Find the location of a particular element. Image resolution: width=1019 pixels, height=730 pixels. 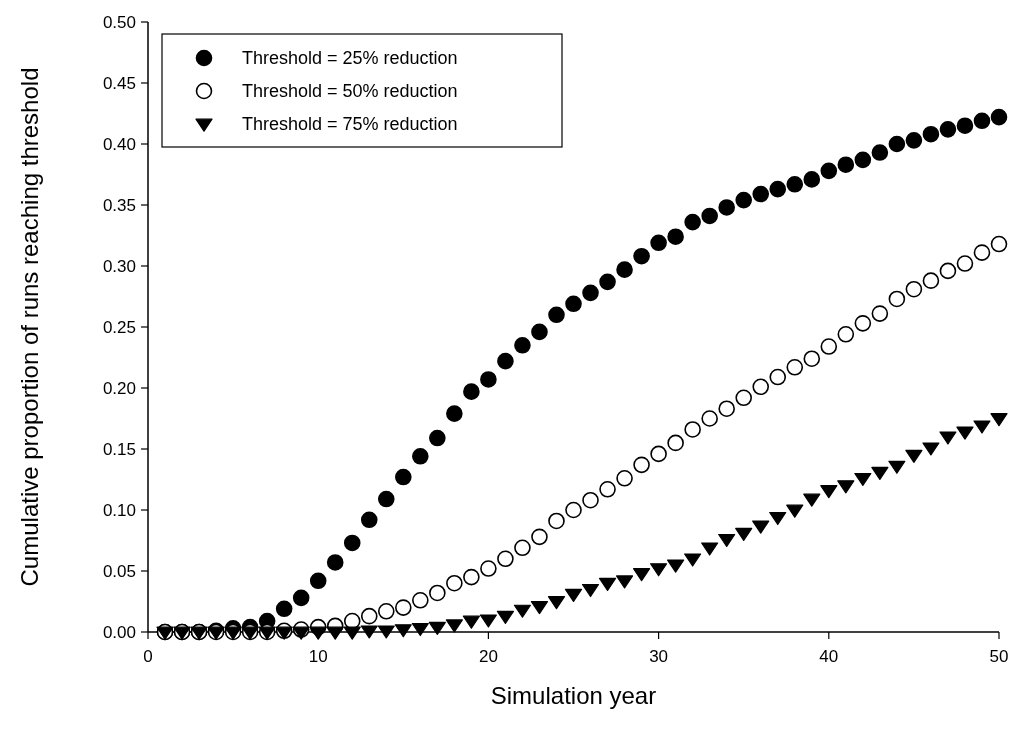

x-tick-label: 30 is located at coordinates (659, 656).